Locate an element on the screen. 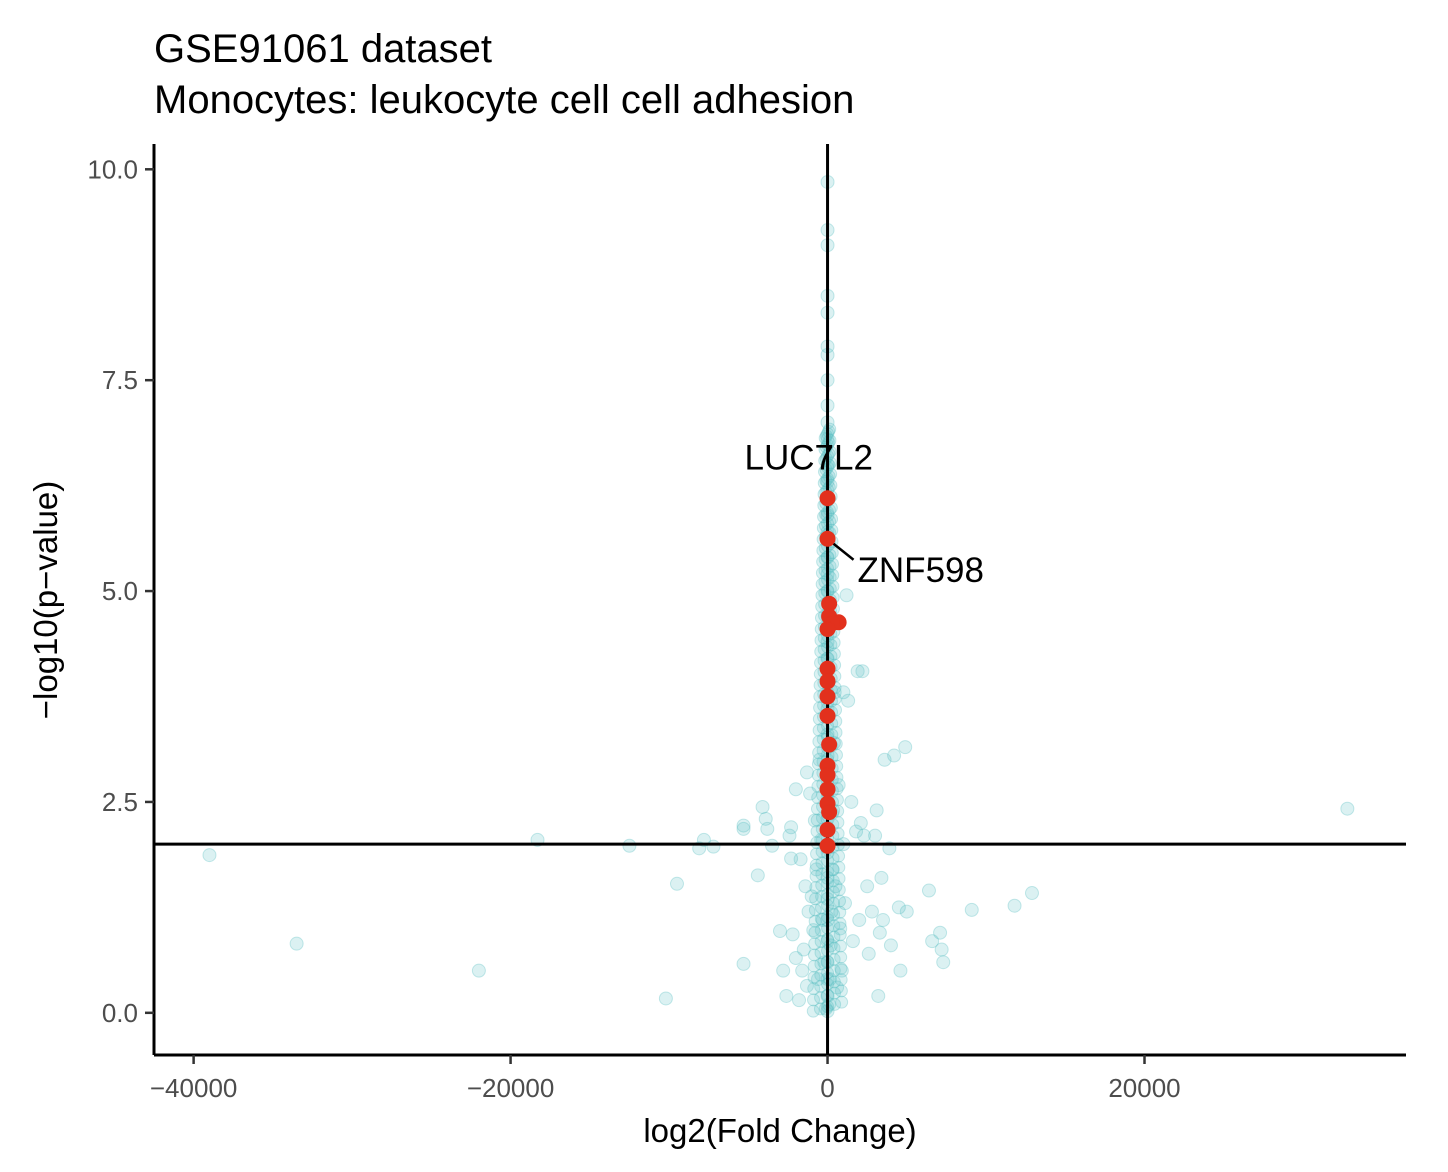 The width and height of the screenshot is (1448, 1172). y-axis-ticks: 0.0 2.5 5.0 7.5 10.0 is located at coordinates (120, 591).